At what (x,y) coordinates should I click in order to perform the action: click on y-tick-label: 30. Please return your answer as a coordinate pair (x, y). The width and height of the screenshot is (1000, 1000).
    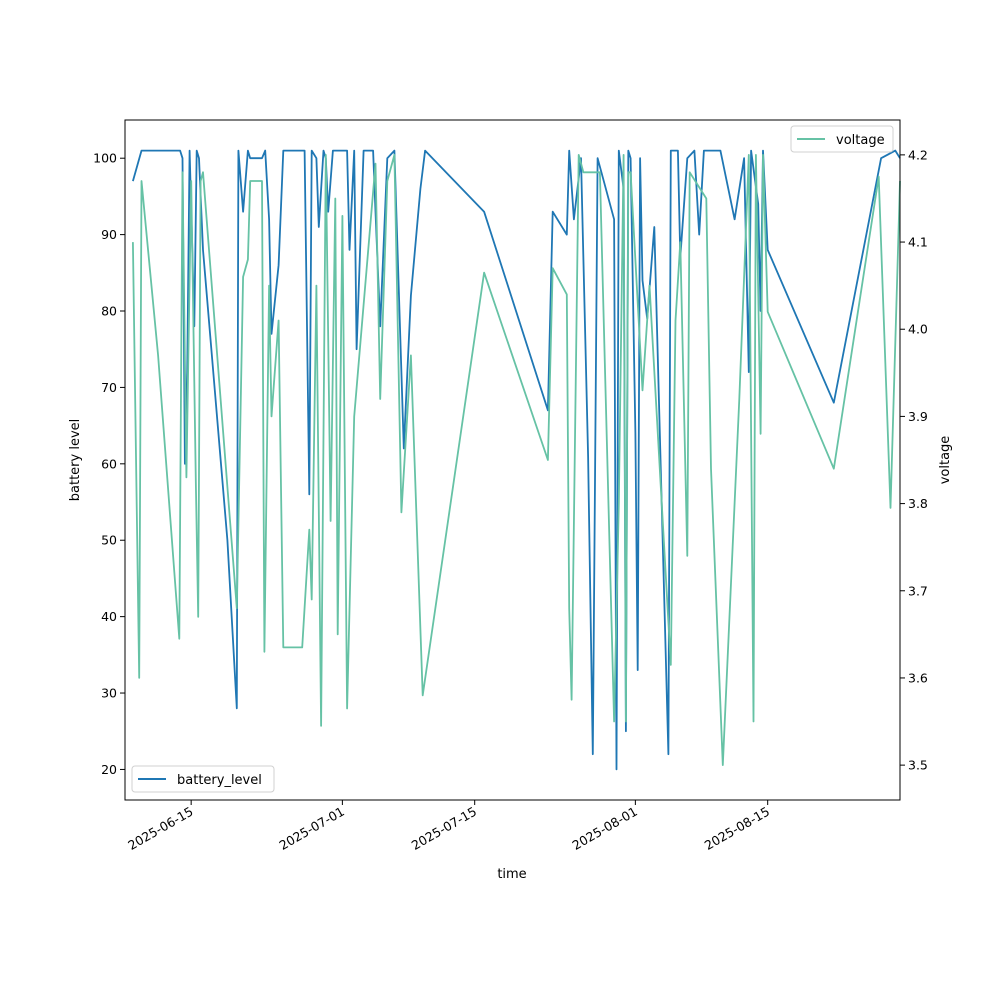
    Looking at the image, I should click on (109, 693).